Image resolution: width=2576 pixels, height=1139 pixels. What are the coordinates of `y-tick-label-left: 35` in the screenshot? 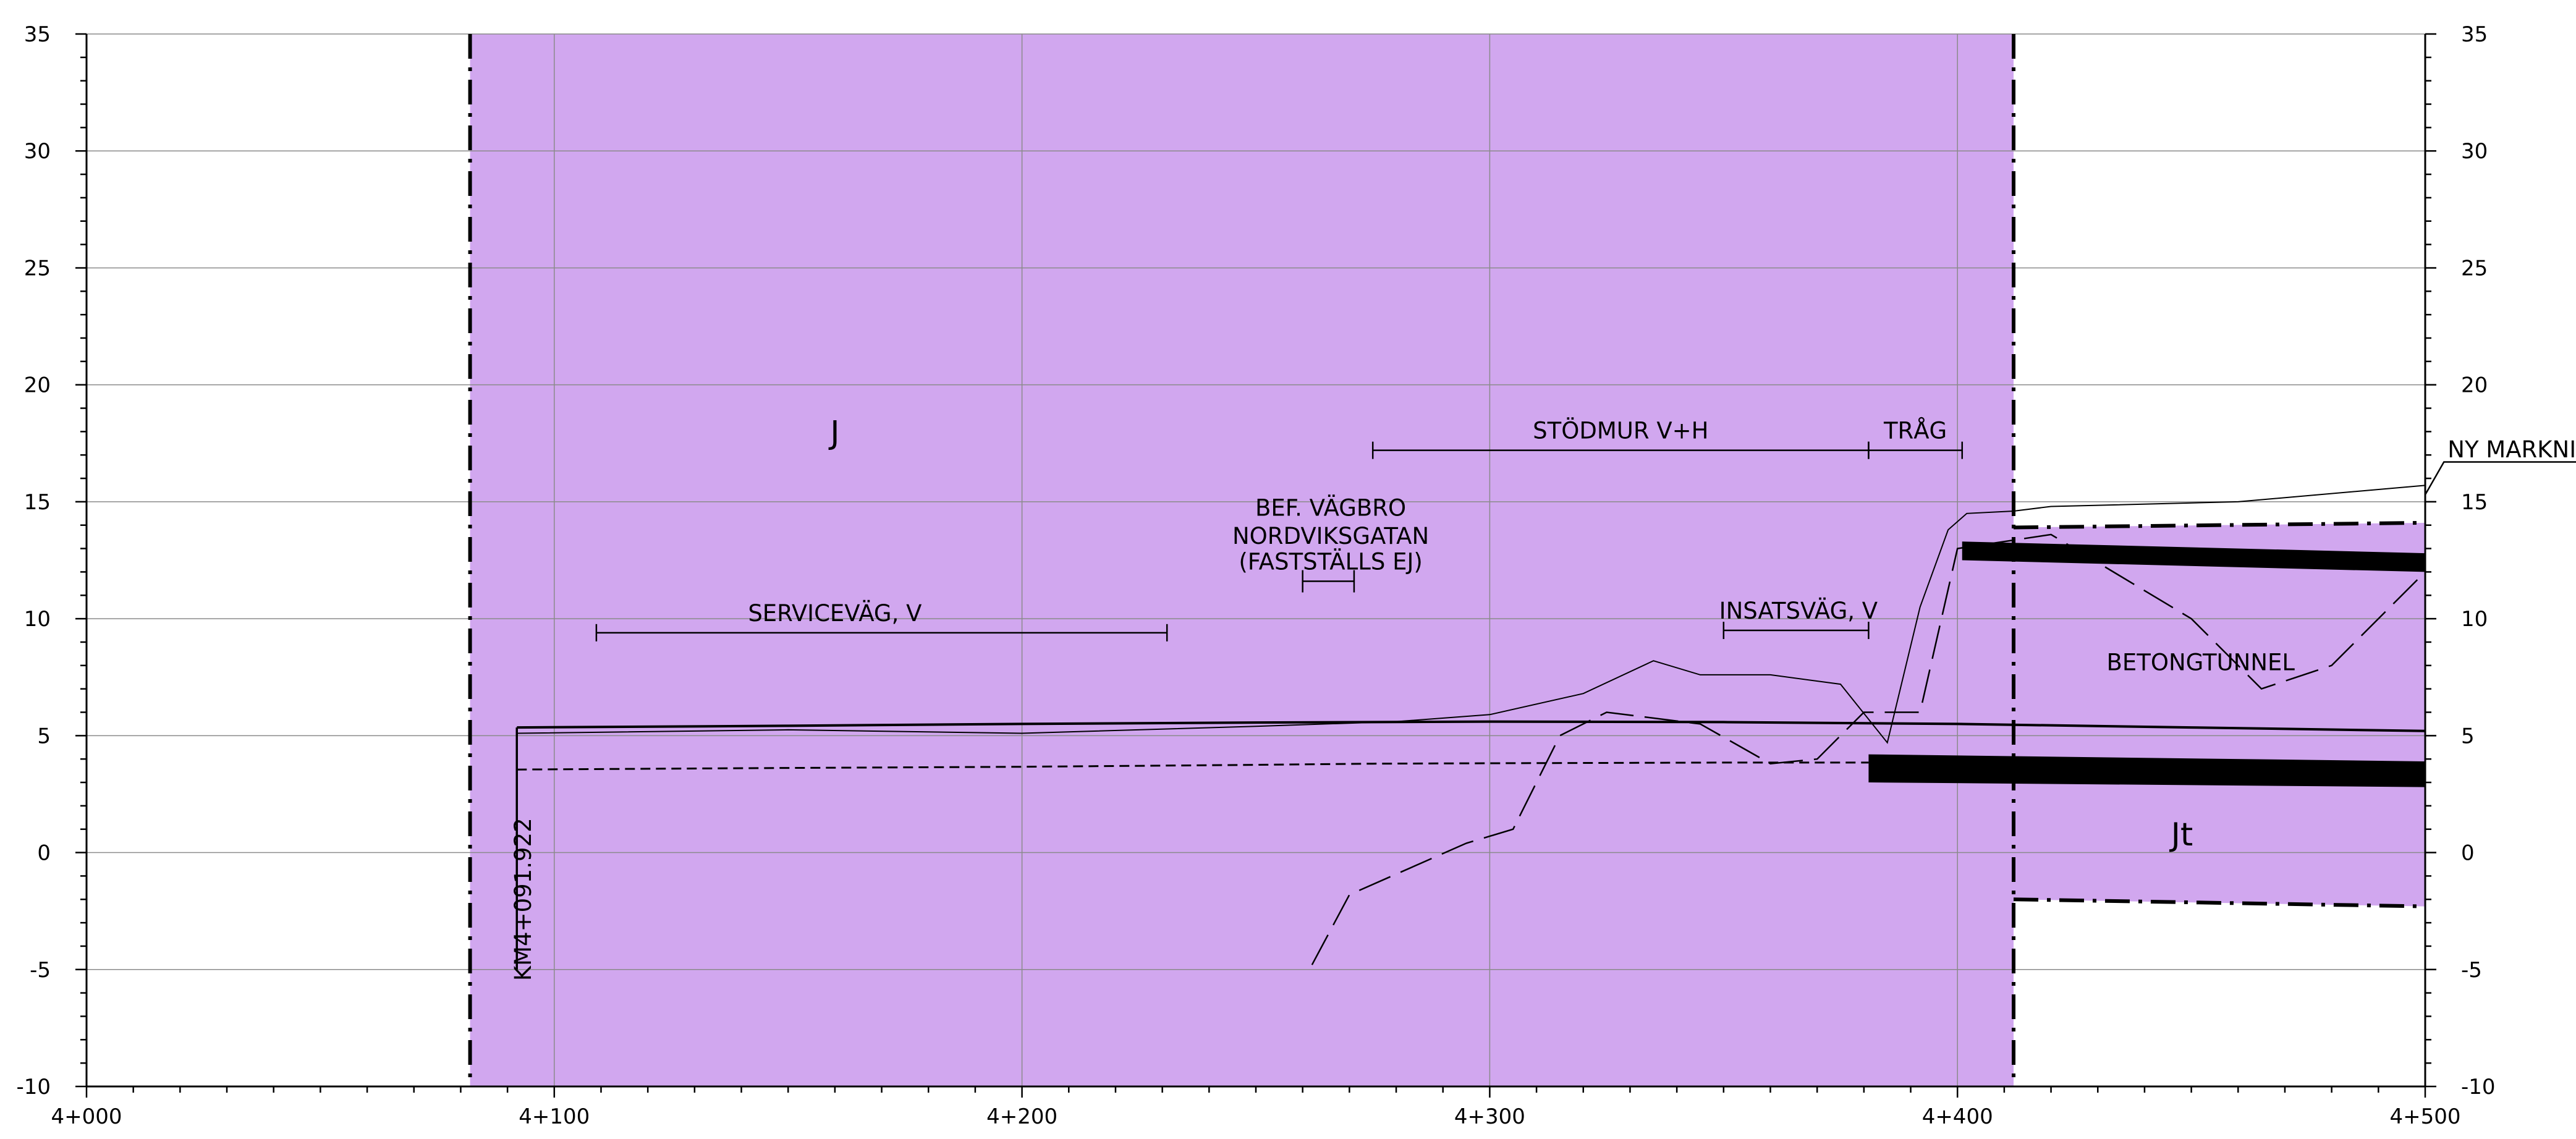 It's located at (37, 34).